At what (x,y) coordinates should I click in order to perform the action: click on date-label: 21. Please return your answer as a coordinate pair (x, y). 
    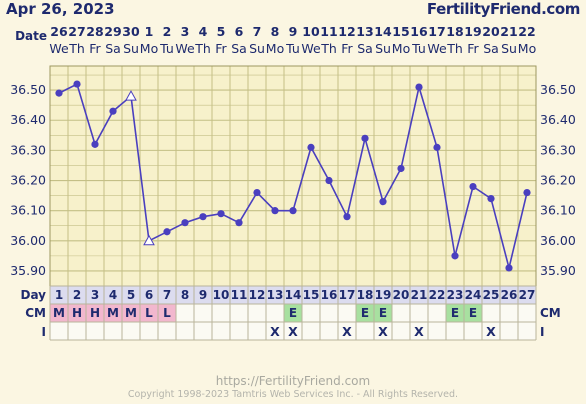
    Looking at the image, I should click on (508, 31).